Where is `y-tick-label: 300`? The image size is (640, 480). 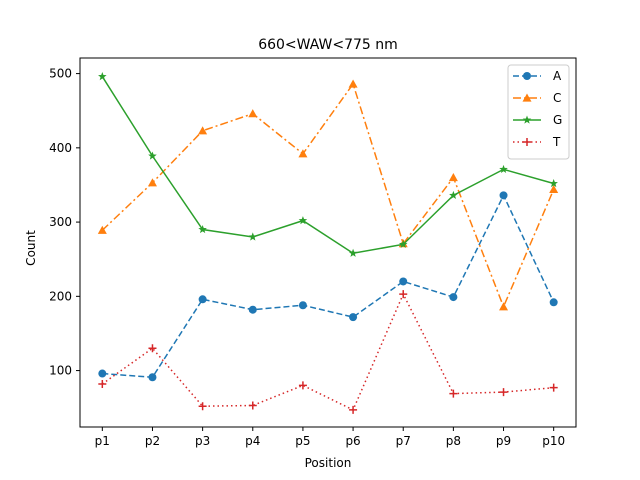
y-tick-label: 300 is located at coordinates (60, 222).